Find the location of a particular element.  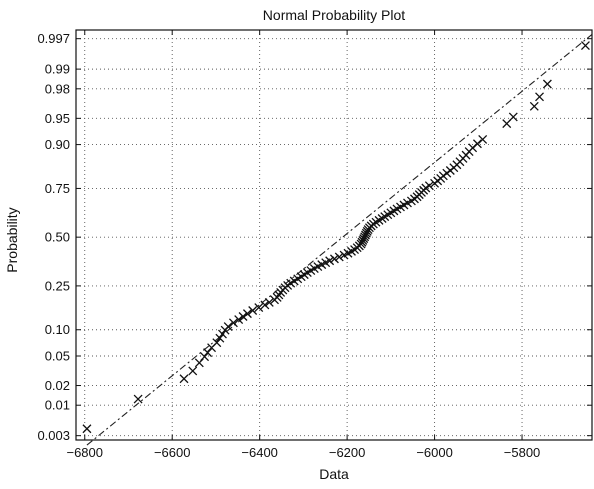

y-axis-label: Probability is located at coordinates (12, 239).